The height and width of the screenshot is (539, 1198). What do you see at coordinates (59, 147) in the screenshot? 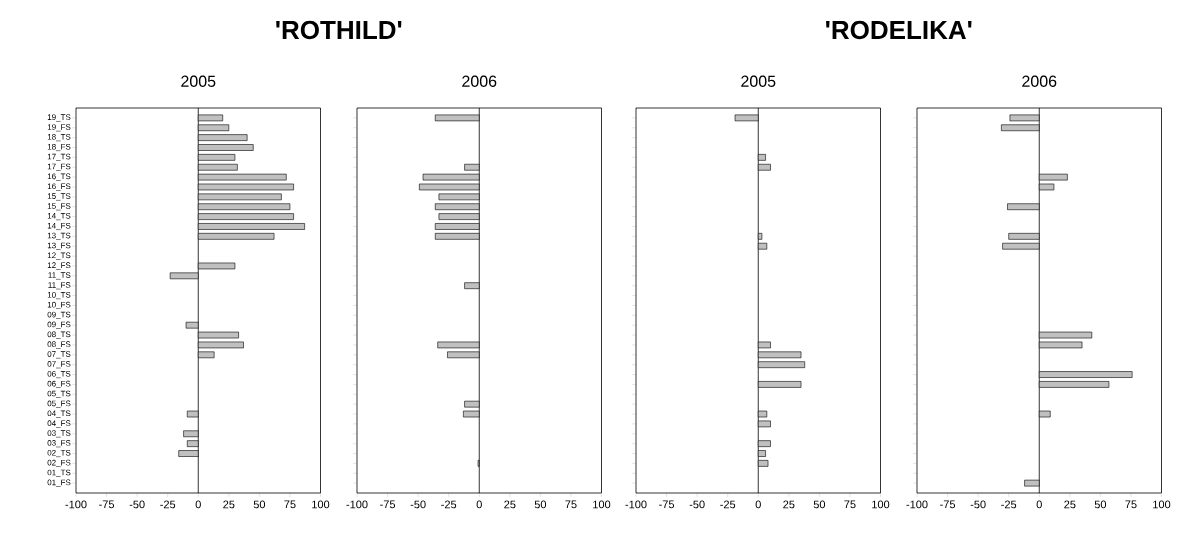
I see `y-tick-label: 18_FS` at bounding box center [59, 147].